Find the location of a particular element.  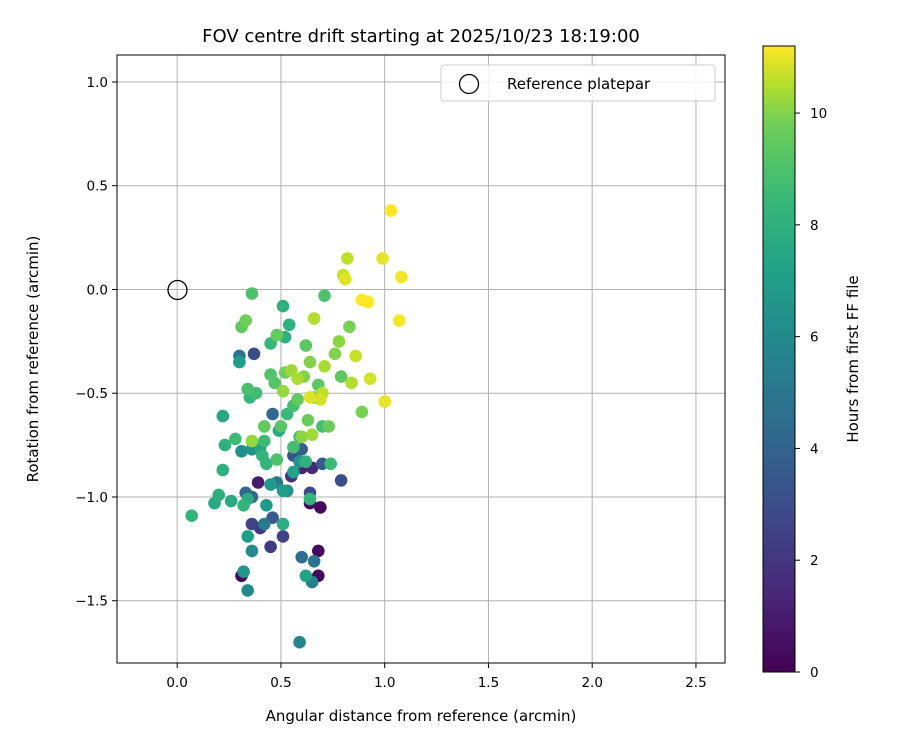

legend-reference-icon is located at coordinates (469, 84).